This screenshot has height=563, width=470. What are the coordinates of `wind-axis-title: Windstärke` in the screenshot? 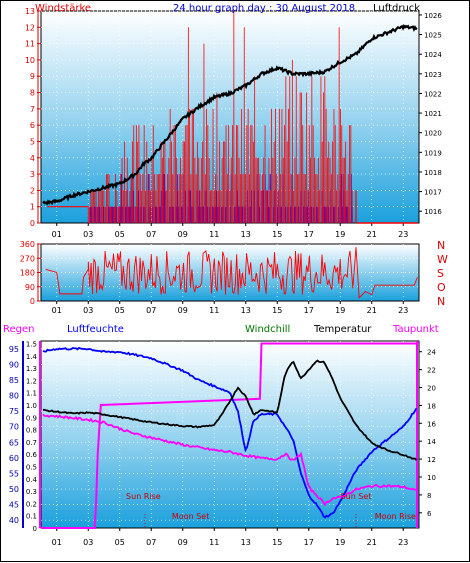 It's located at (63, 8).